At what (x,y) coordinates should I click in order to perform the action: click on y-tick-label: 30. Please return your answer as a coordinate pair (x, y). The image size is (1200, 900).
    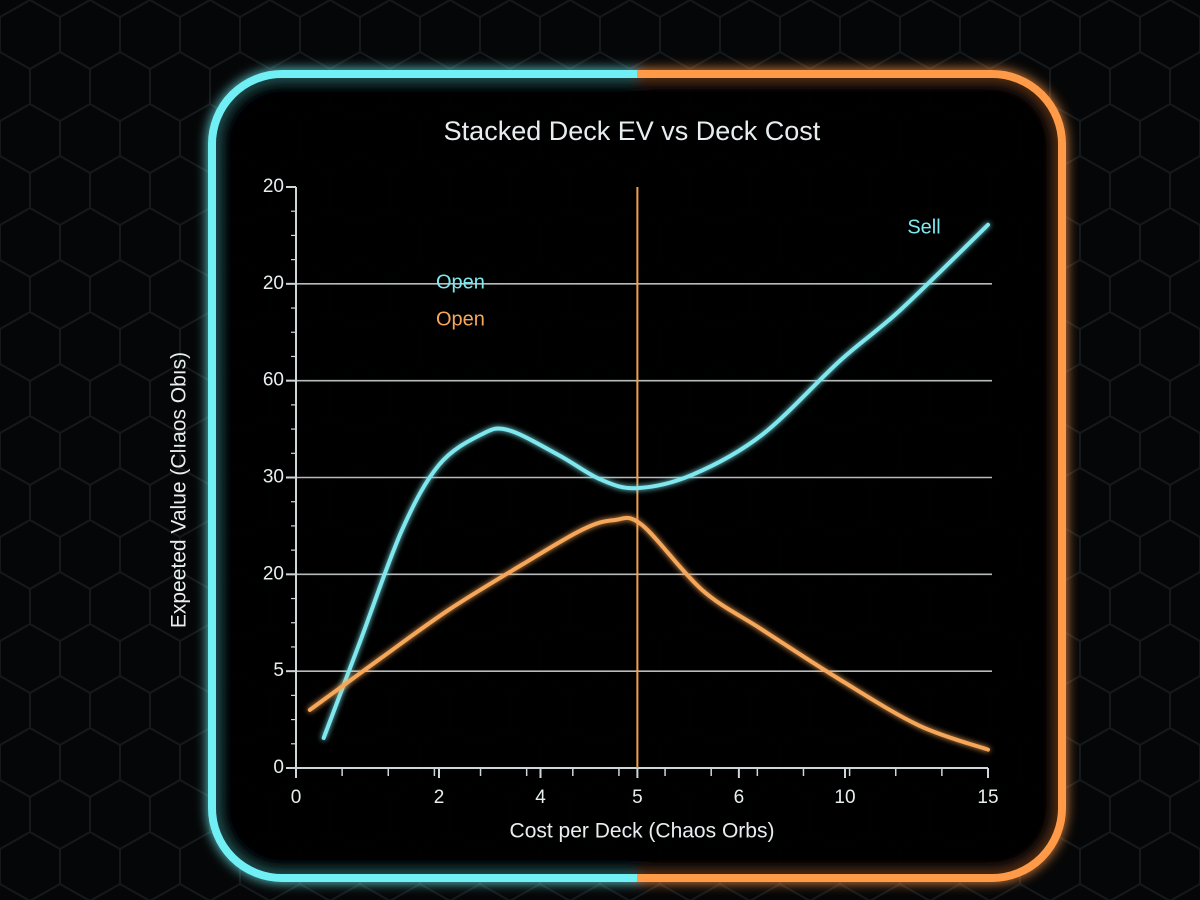
    Looking at the image, I should click on (273, 477).